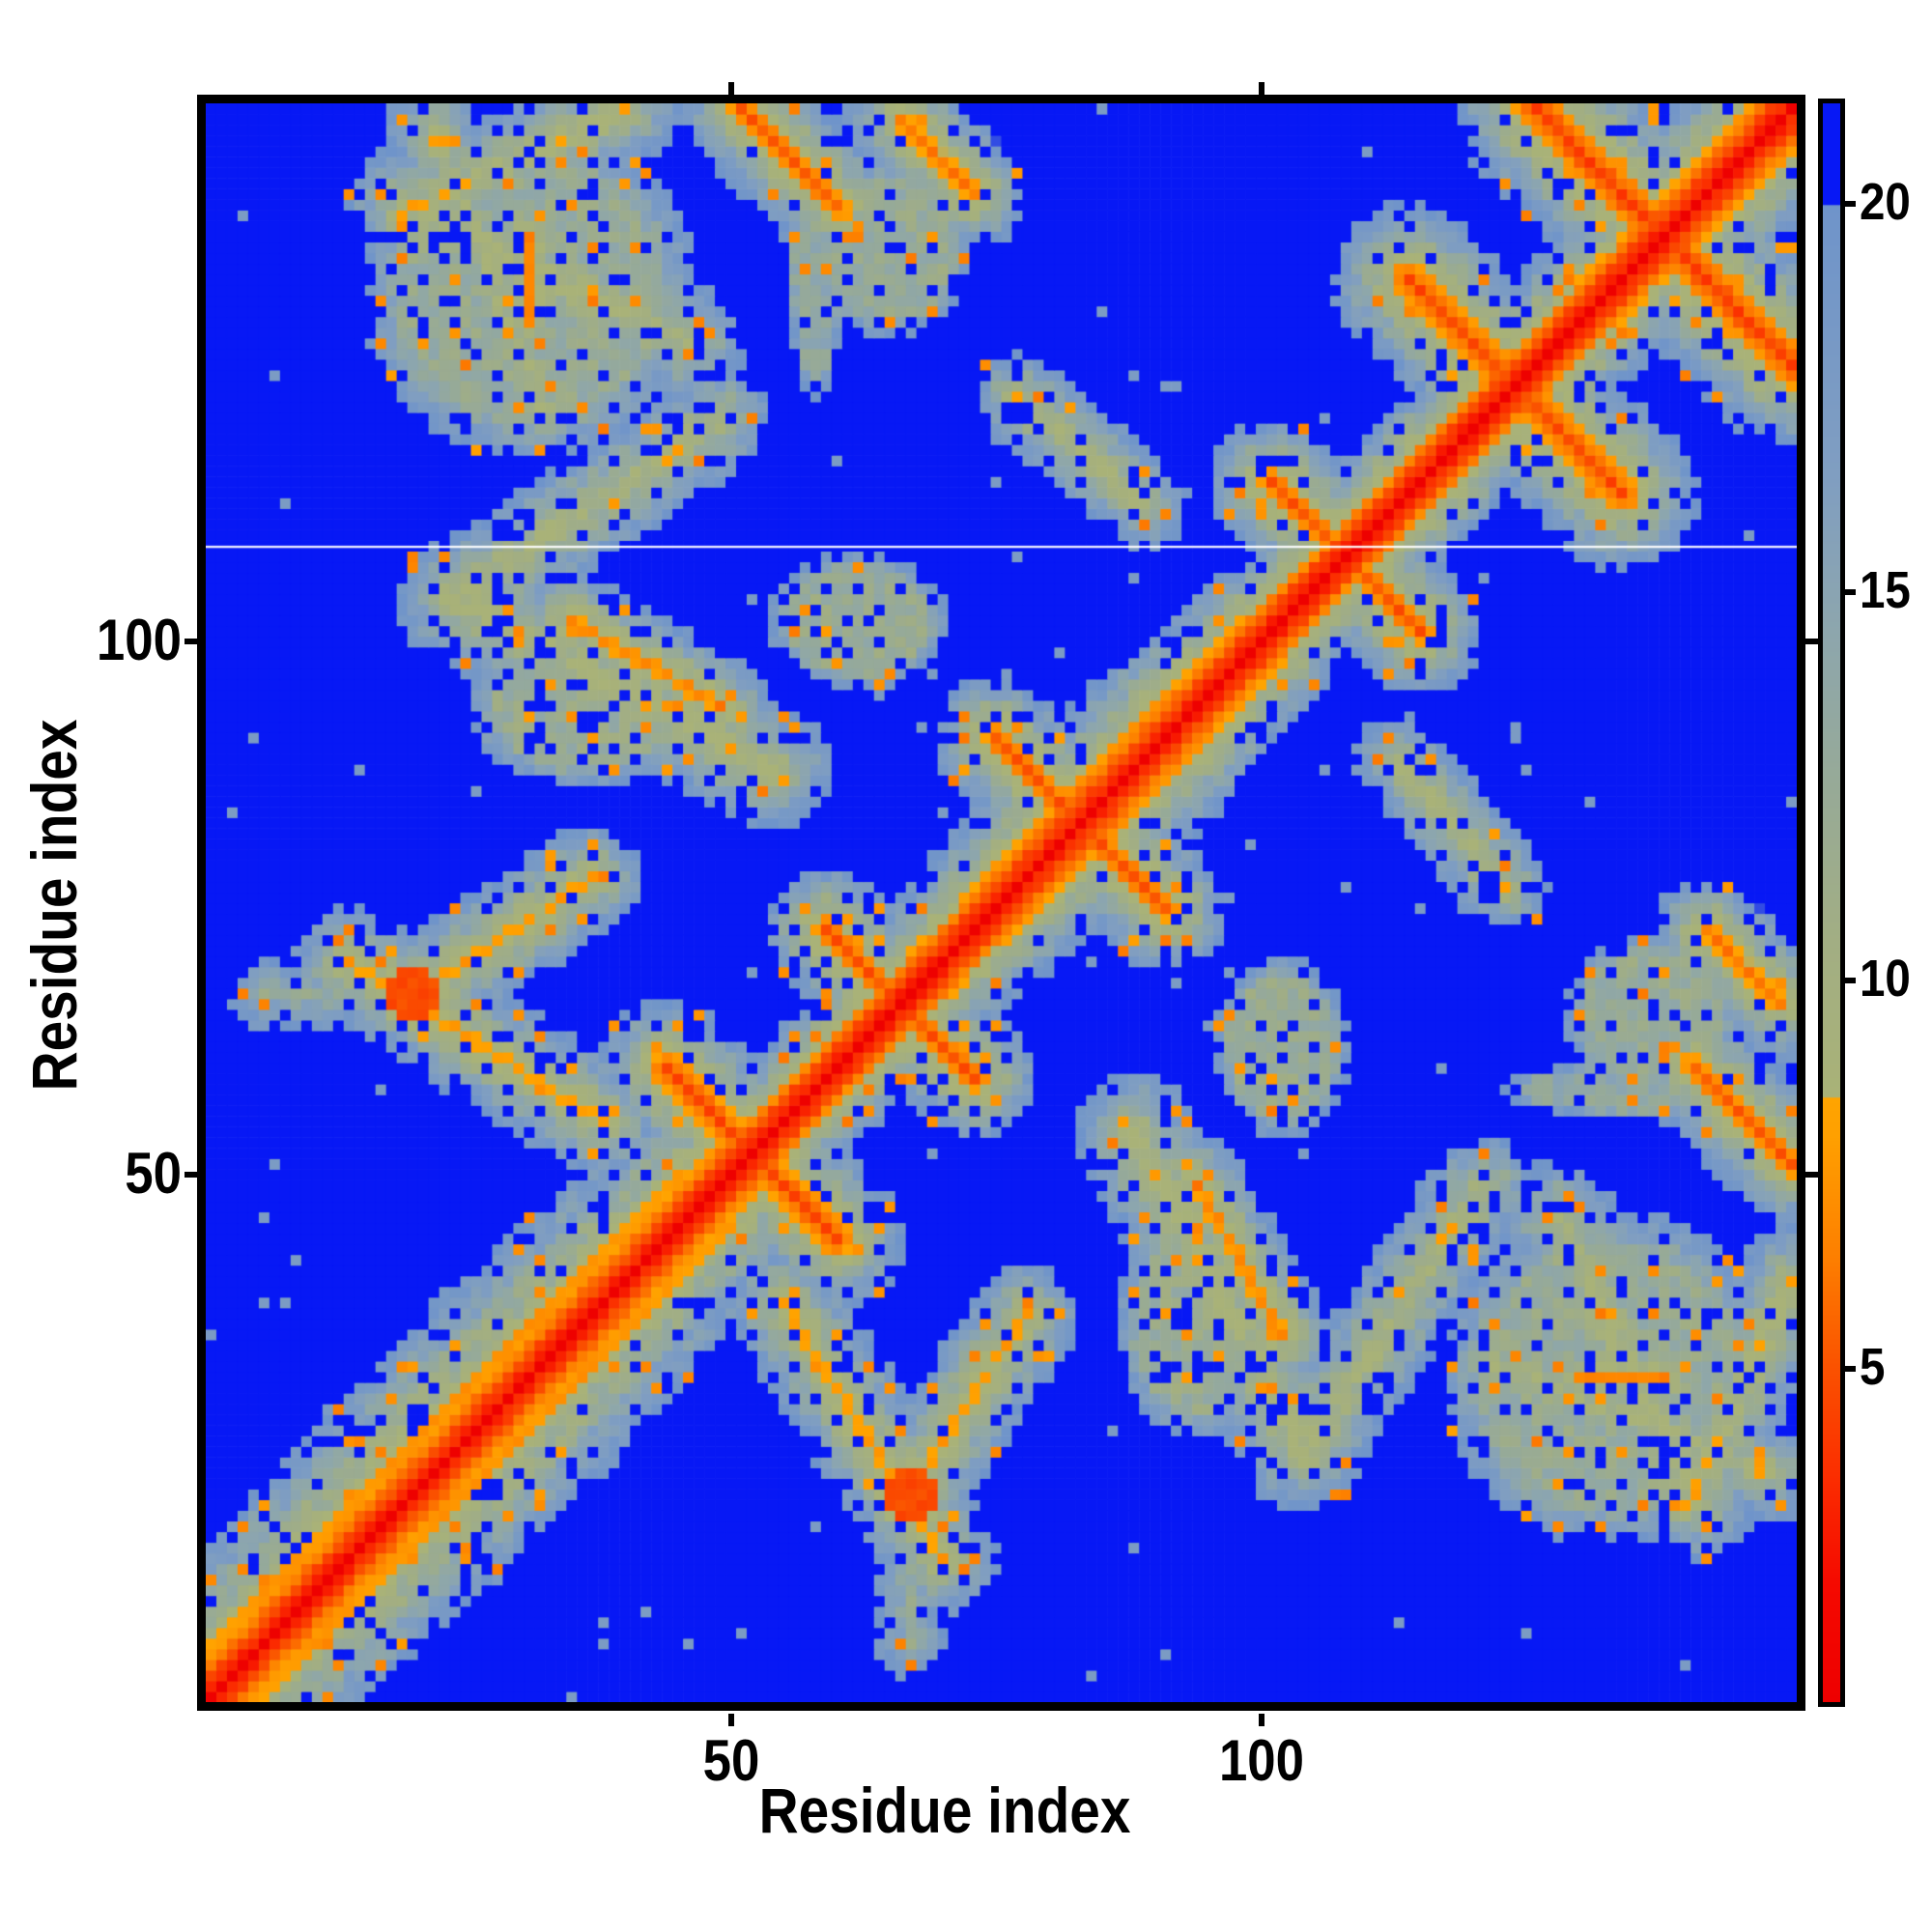  Describe the element at coordinates (1873, 1366) in the screenshot. I see `colorbar-tick-label-5: 5` at that location.